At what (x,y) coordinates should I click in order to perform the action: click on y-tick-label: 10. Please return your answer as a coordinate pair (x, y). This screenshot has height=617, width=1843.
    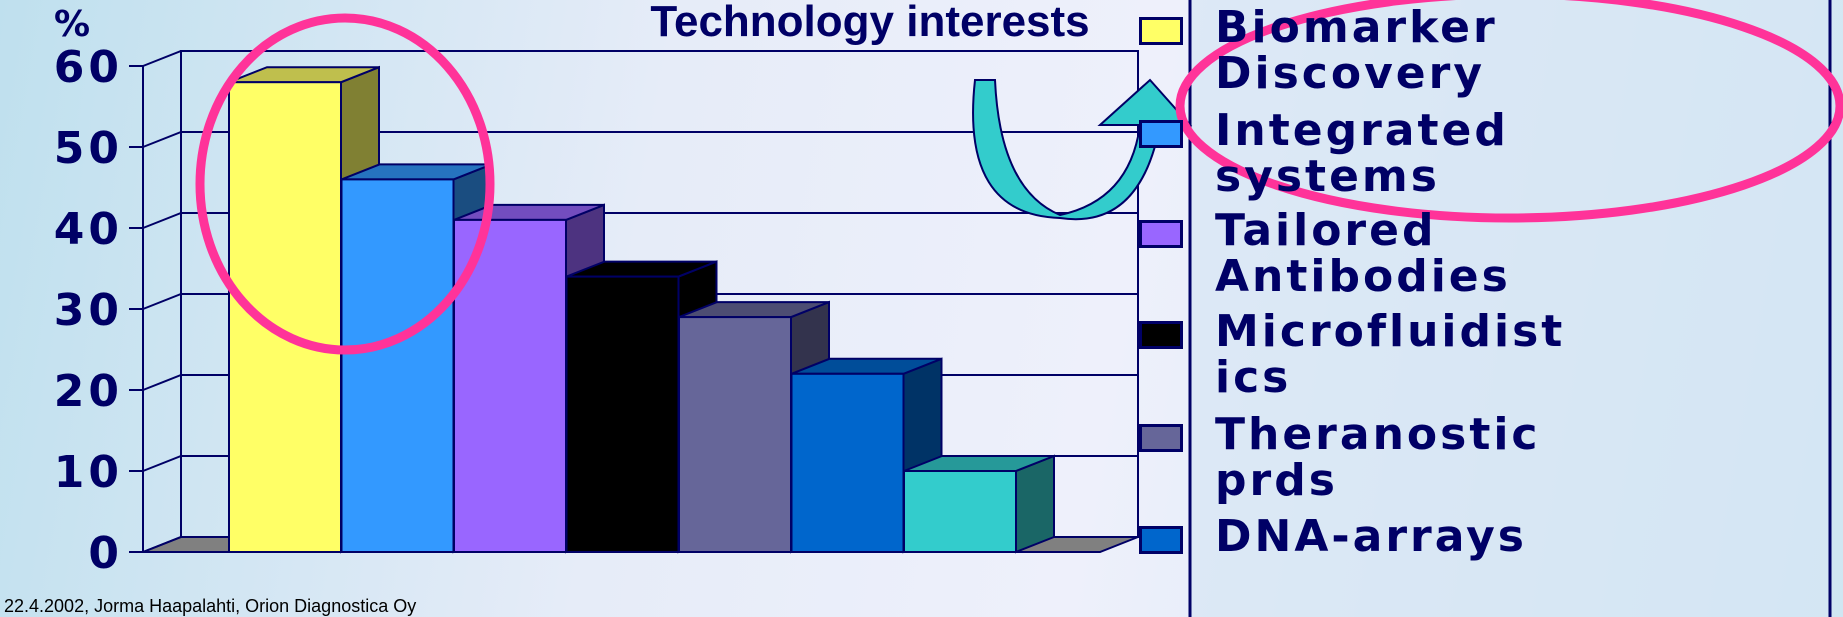
    Looking at the image, I should click on (88, 472).